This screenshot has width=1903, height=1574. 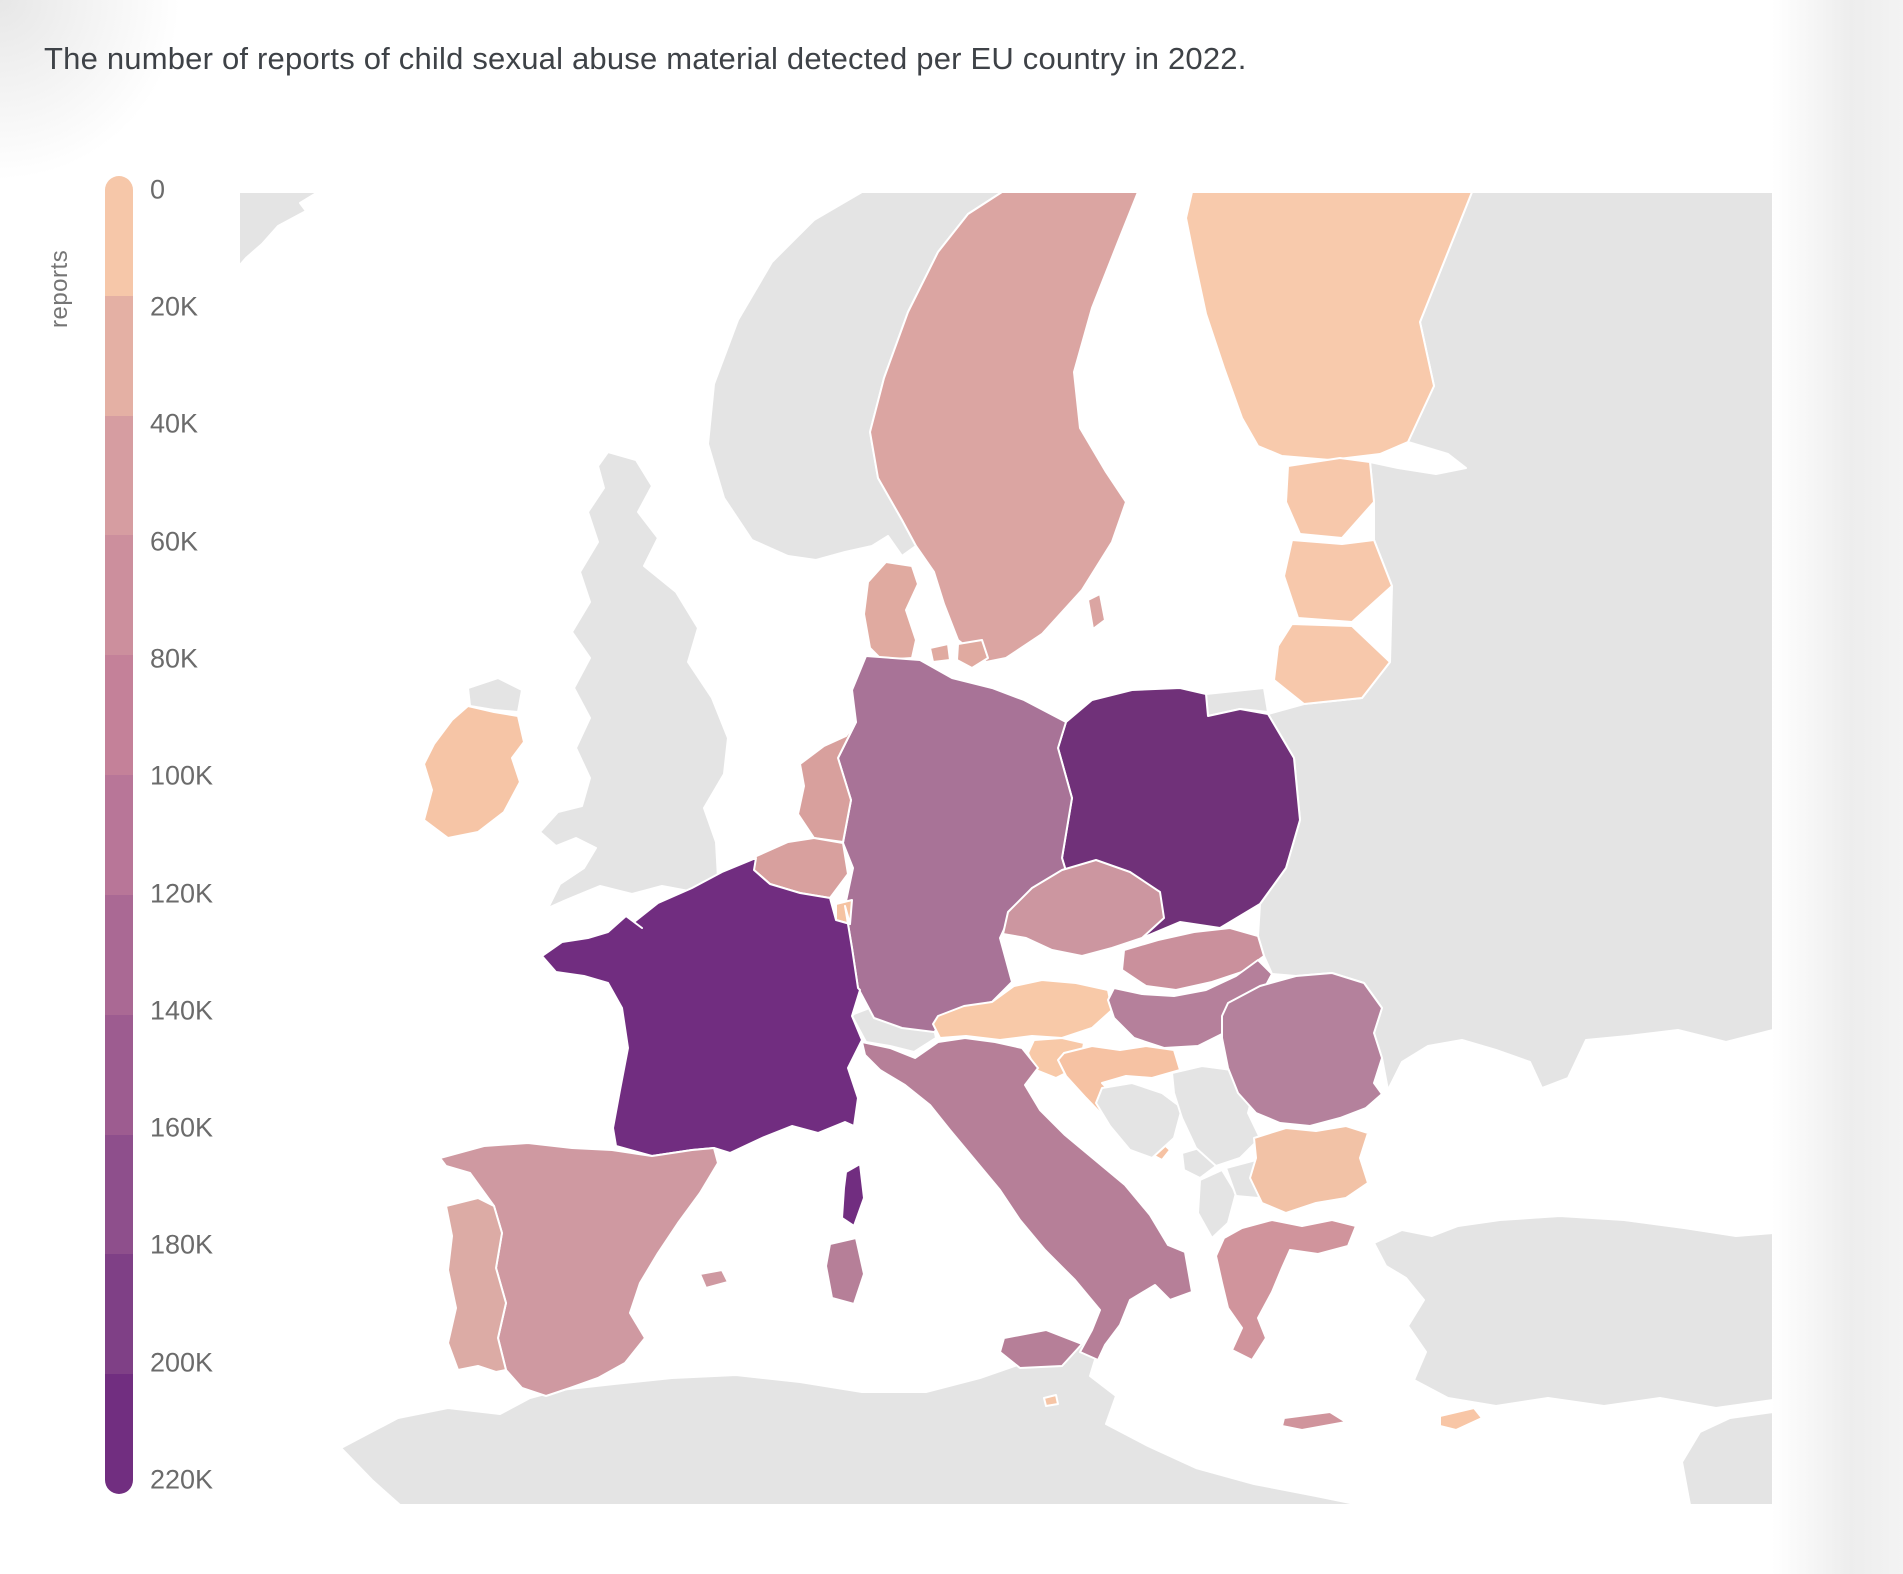 I want to click on country-lithuania, so click(x=1332, y=664).